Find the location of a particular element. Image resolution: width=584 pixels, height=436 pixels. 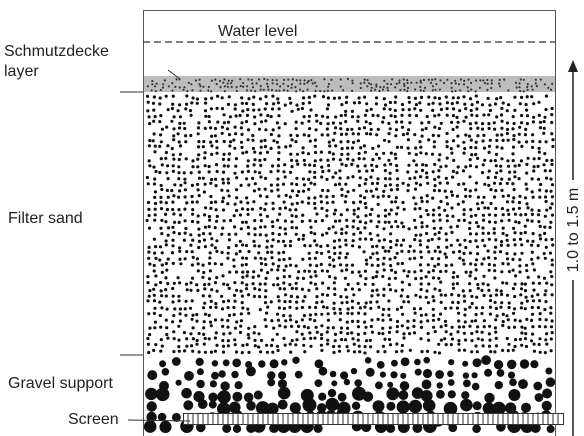

label-backdrop is located at coordinates (573, 230).